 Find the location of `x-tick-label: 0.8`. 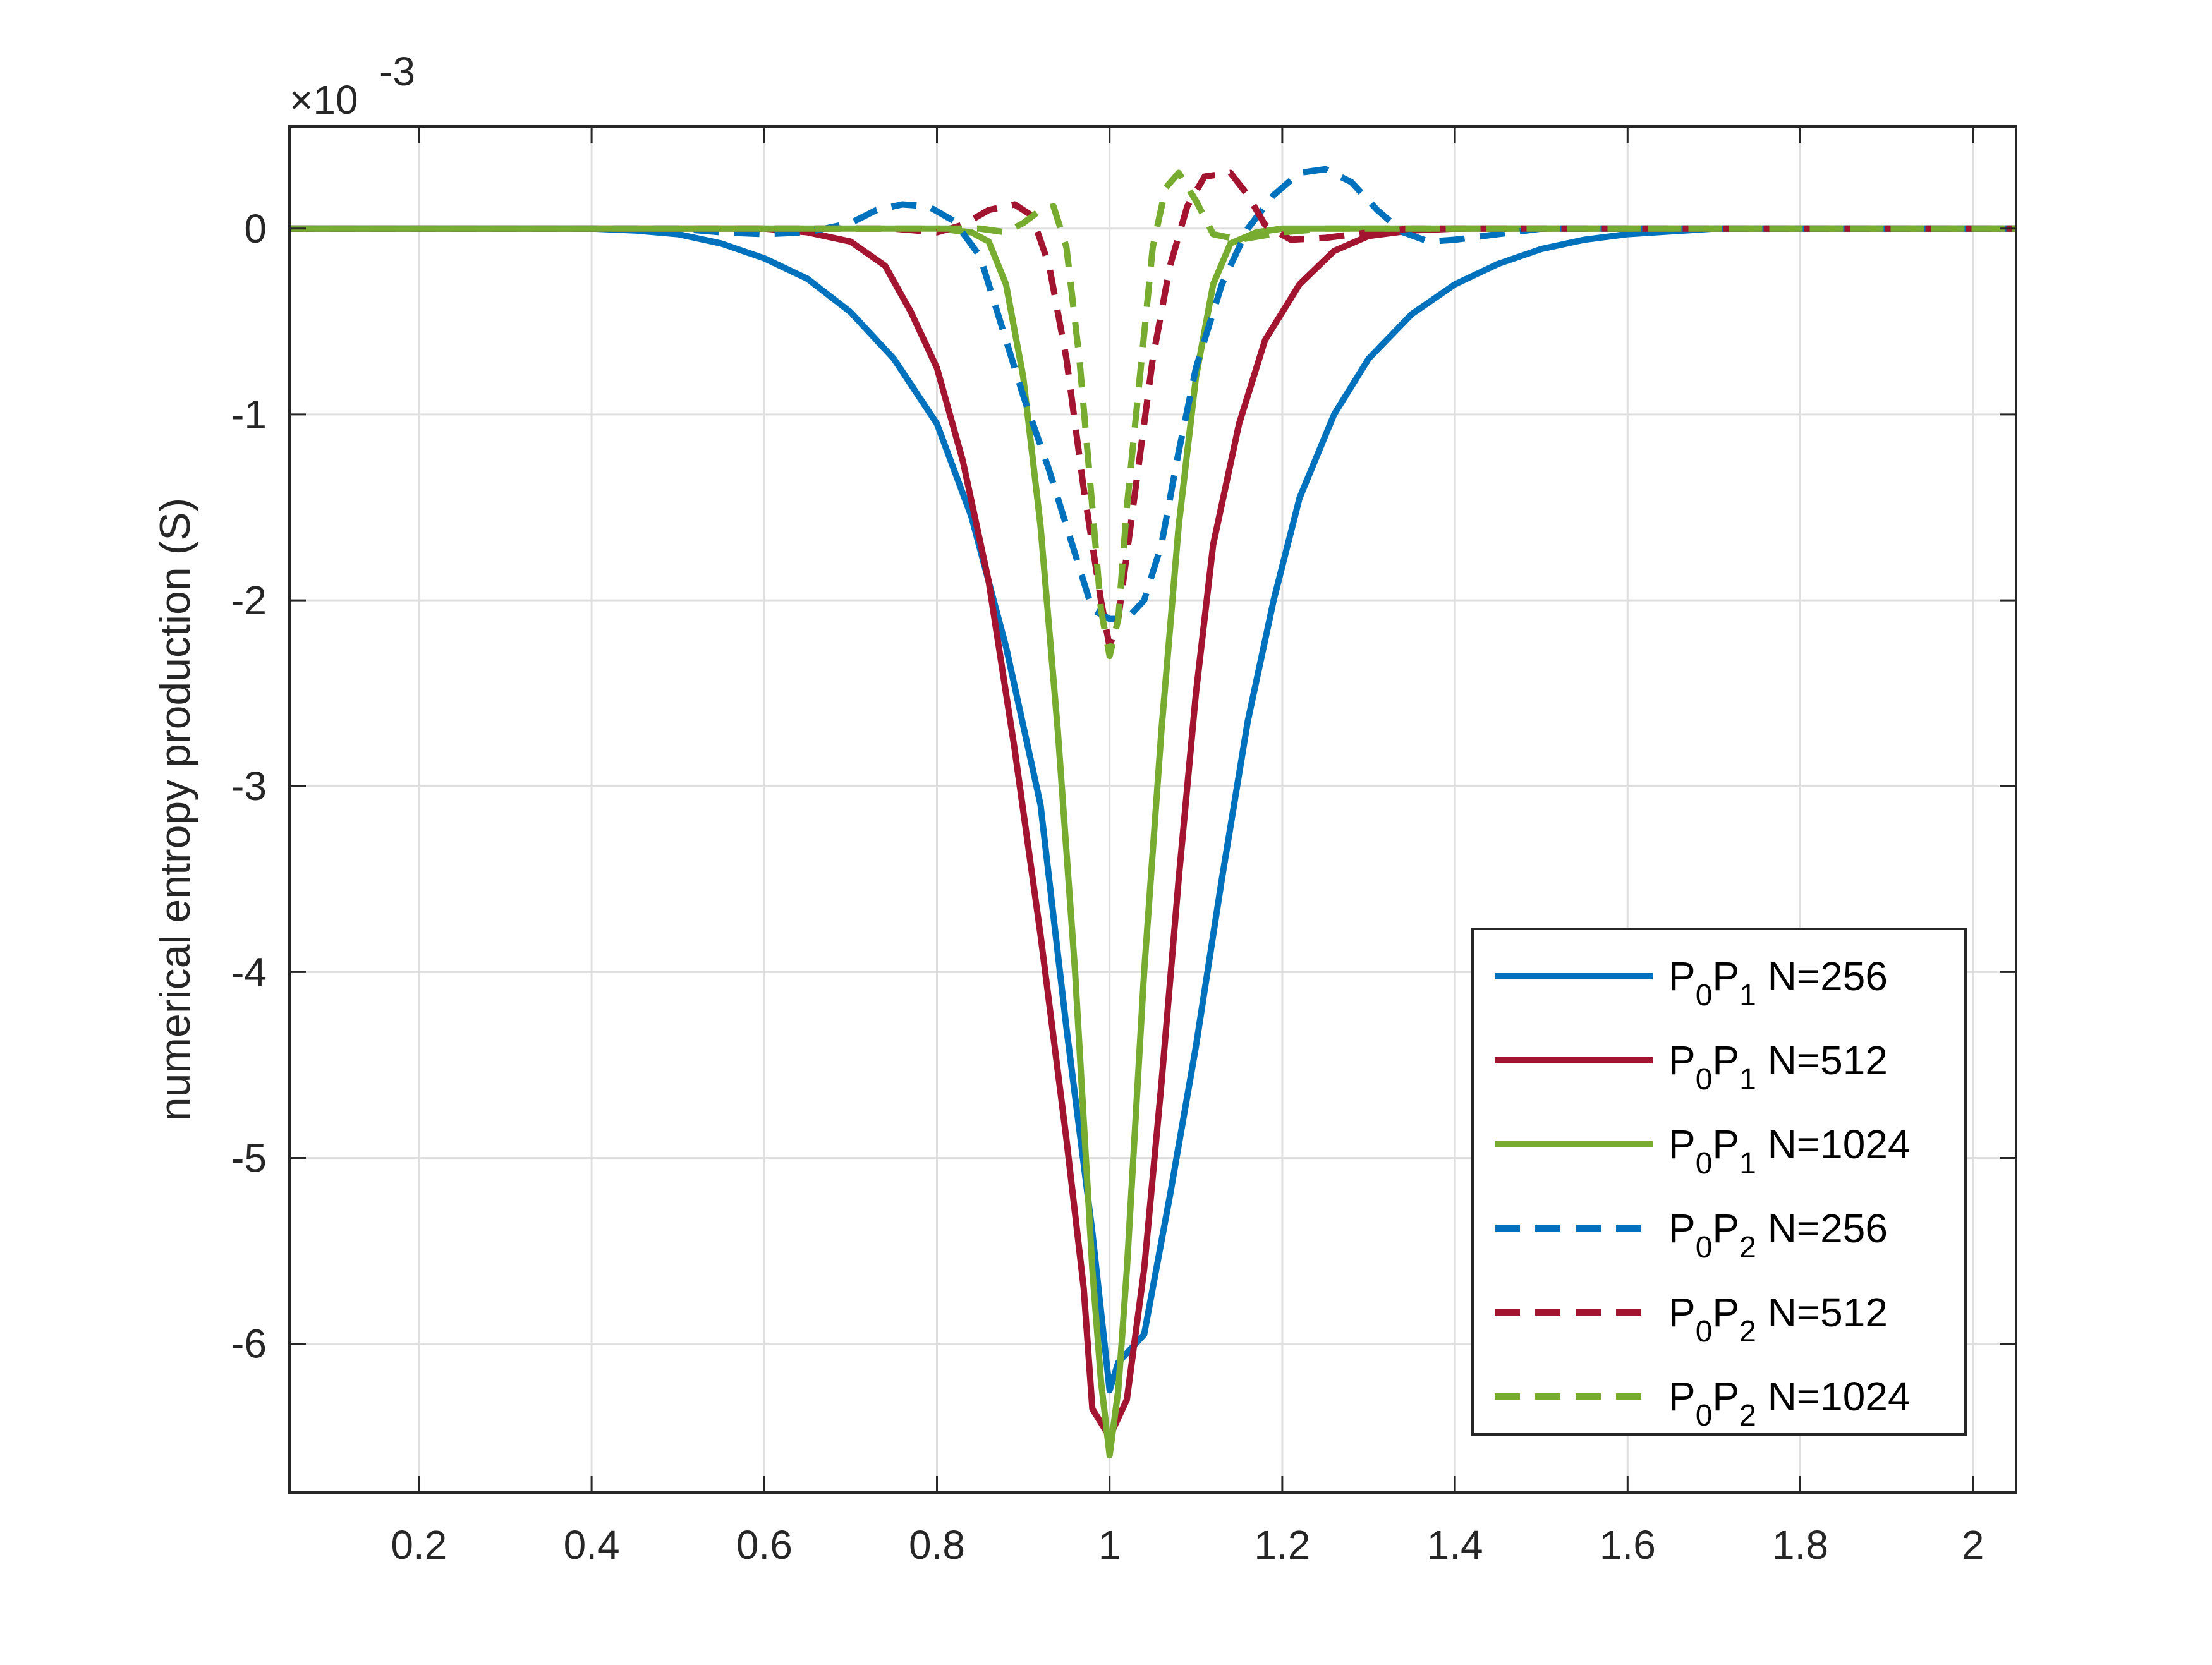

x-tick-label: 0.8 is located at coordinates (937, 1545).